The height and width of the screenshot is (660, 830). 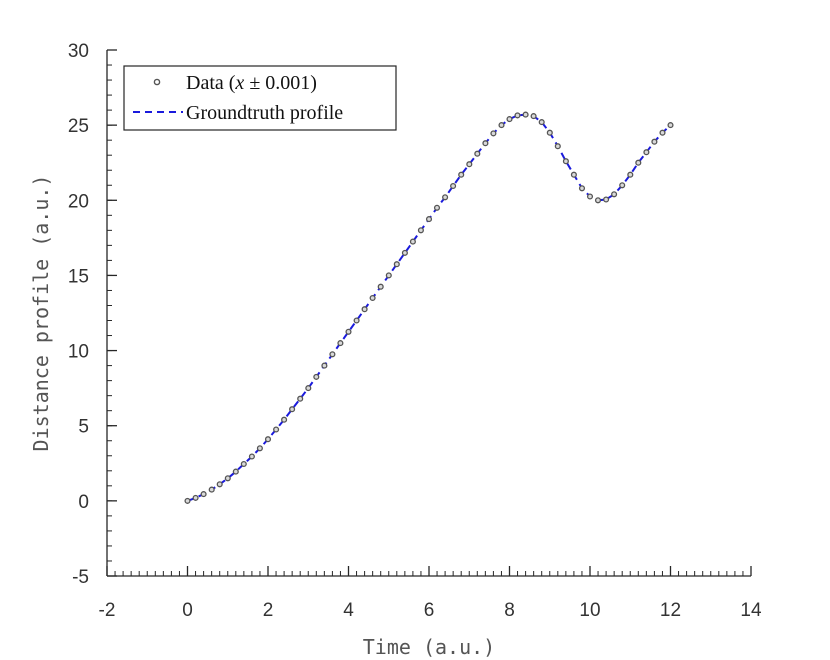 I want to click on y-tick-label: 25, so click(x=78, y=126).